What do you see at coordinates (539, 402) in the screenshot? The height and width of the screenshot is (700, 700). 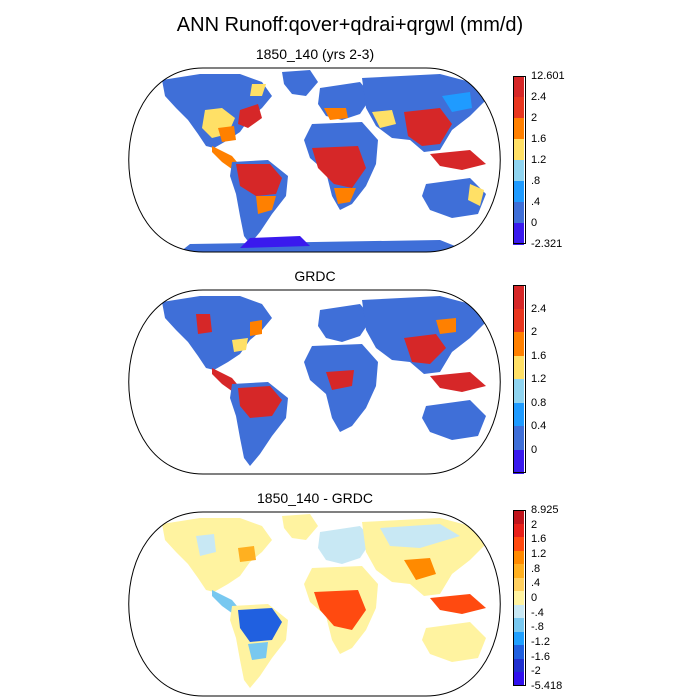 I see `colorbar-label: 0.8` at bounding box center [539, 402].